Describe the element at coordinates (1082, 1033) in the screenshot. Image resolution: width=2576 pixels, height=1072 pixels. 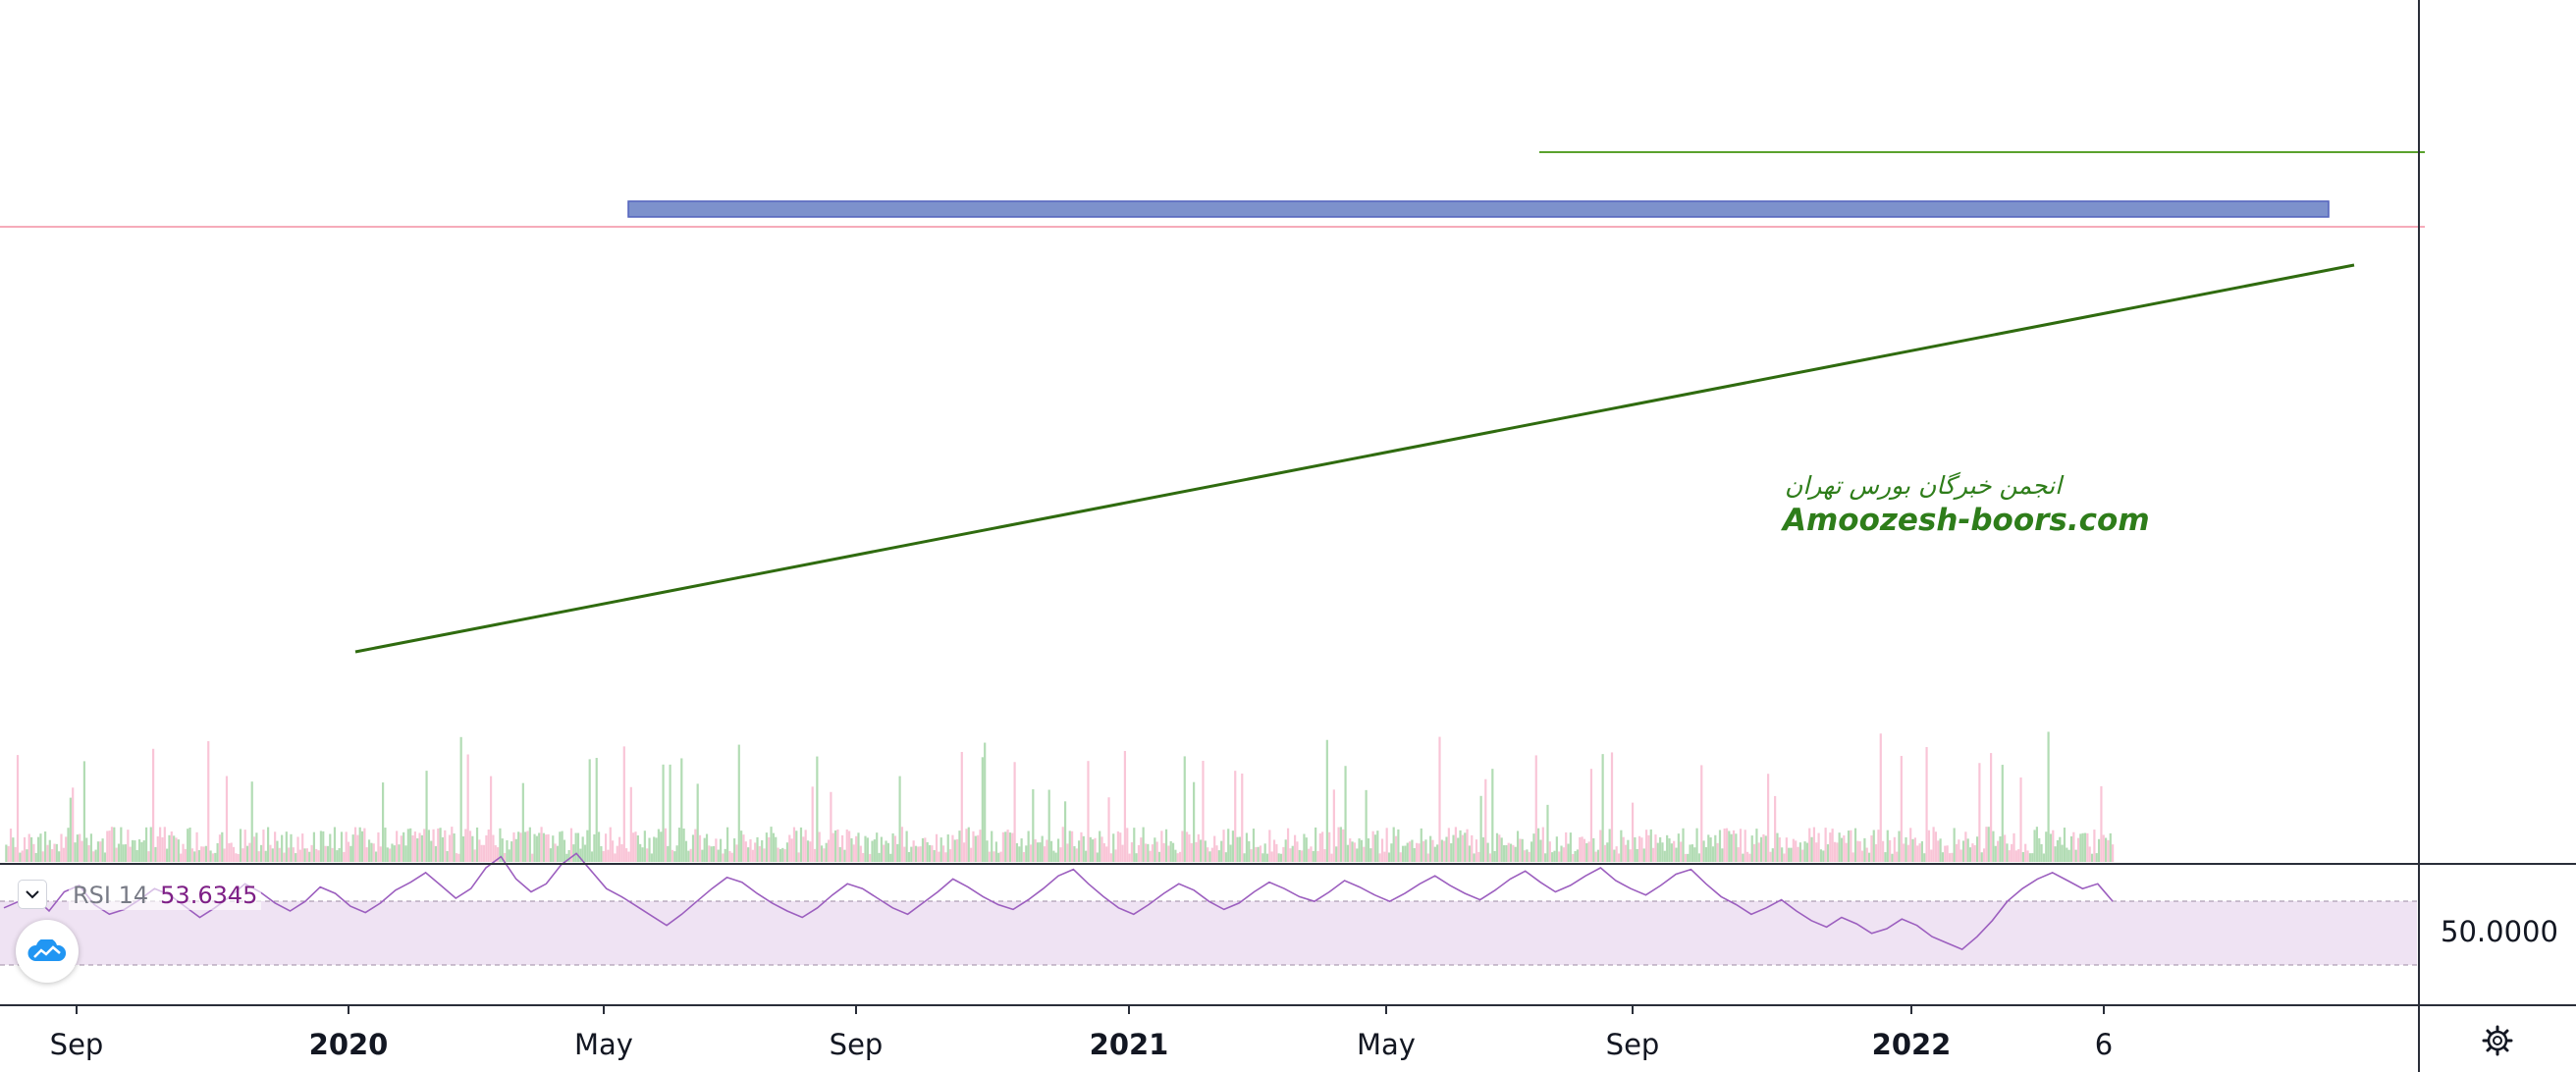
I see `time-axis: Sep 2020 May Sep 2021 May Sep 2022 6` at that location.